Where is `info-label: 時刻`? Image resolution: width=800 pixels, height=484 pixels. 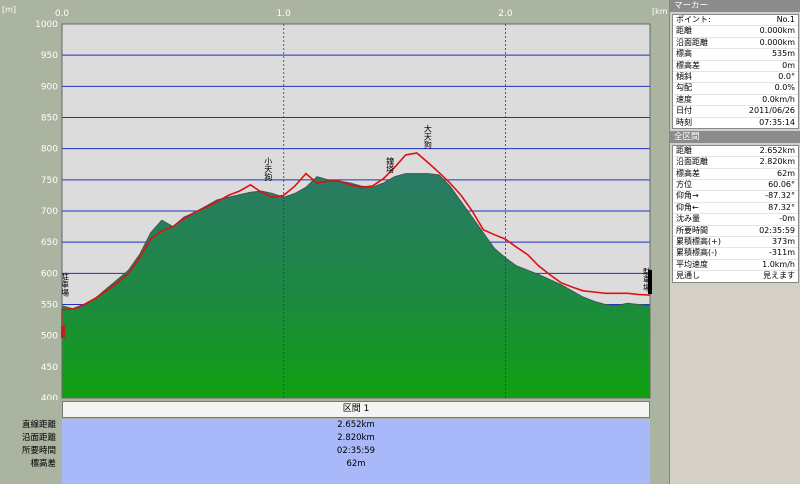
info-label: 時刻 is located at coordinates (684, 122).